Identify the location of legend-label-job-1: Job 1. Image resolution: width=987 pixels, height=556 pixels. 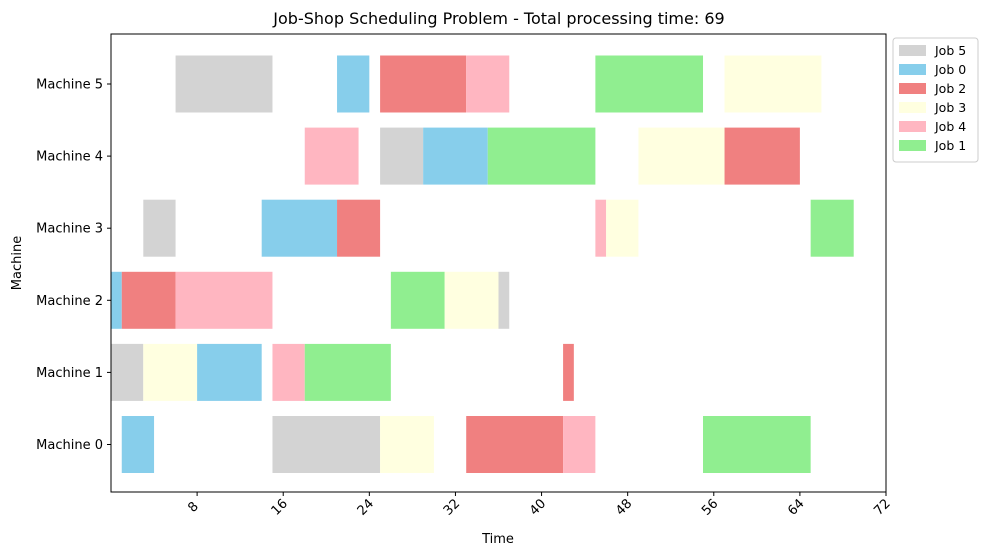
(950, 145).